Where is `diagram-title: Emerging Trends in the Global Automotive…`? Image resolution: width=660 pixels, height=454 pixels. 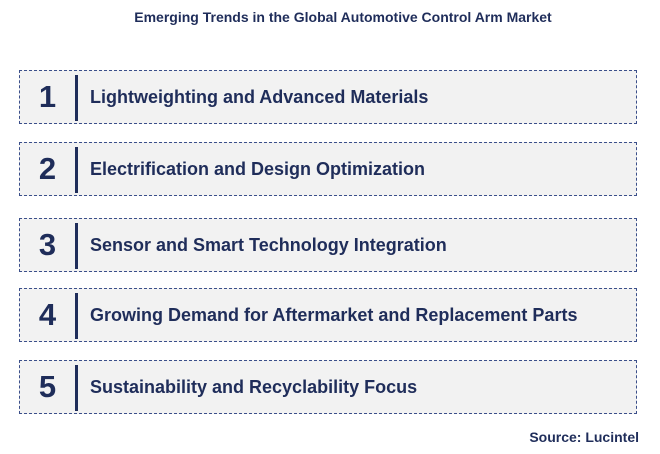 diagram-title: Emerging Trends in the Global Automotive… is located at coordinates (343, 17).